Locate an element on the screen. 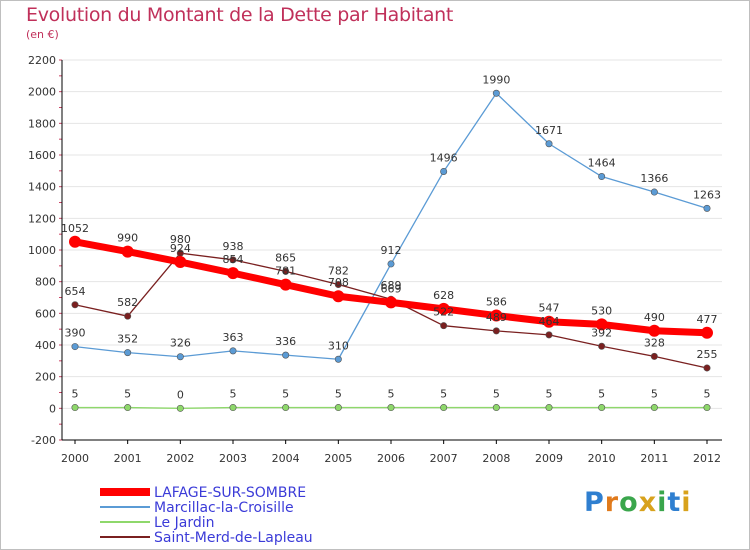 This screenshot has height=550, width=750. logo-letter: o is located at coordinates (629, 502).